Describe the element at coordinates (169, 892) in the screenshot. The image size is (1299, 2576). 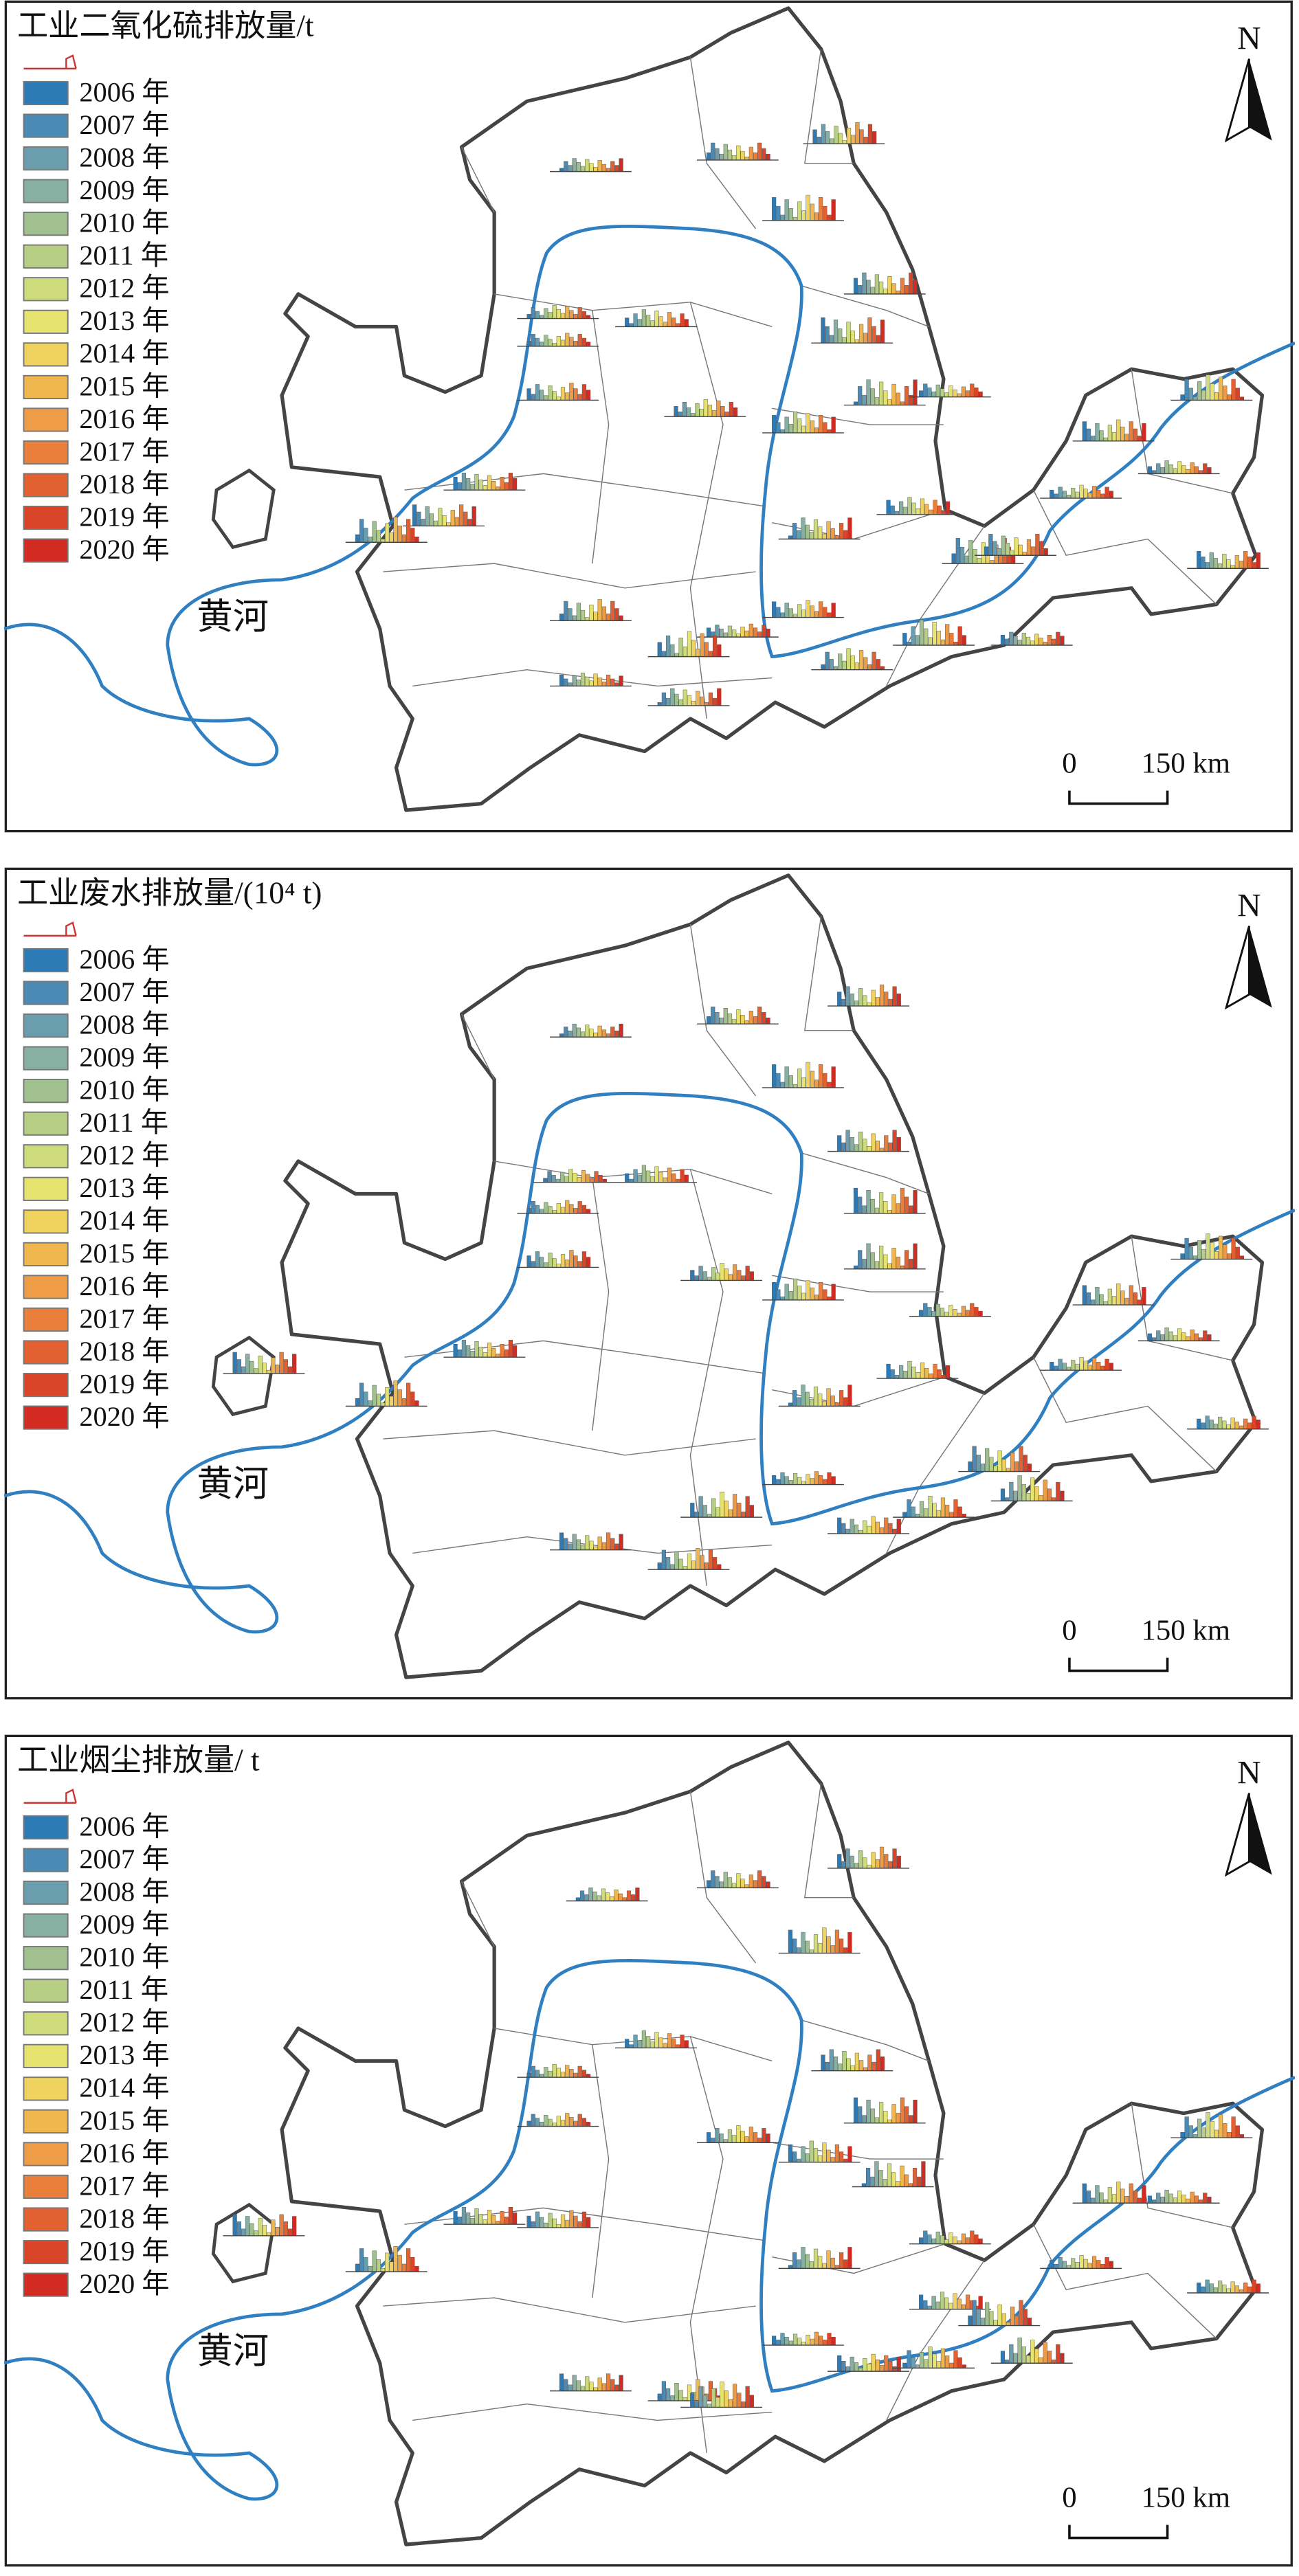
I see `panel-title: 工业废水排放量/(10⁴ t)` at that location.